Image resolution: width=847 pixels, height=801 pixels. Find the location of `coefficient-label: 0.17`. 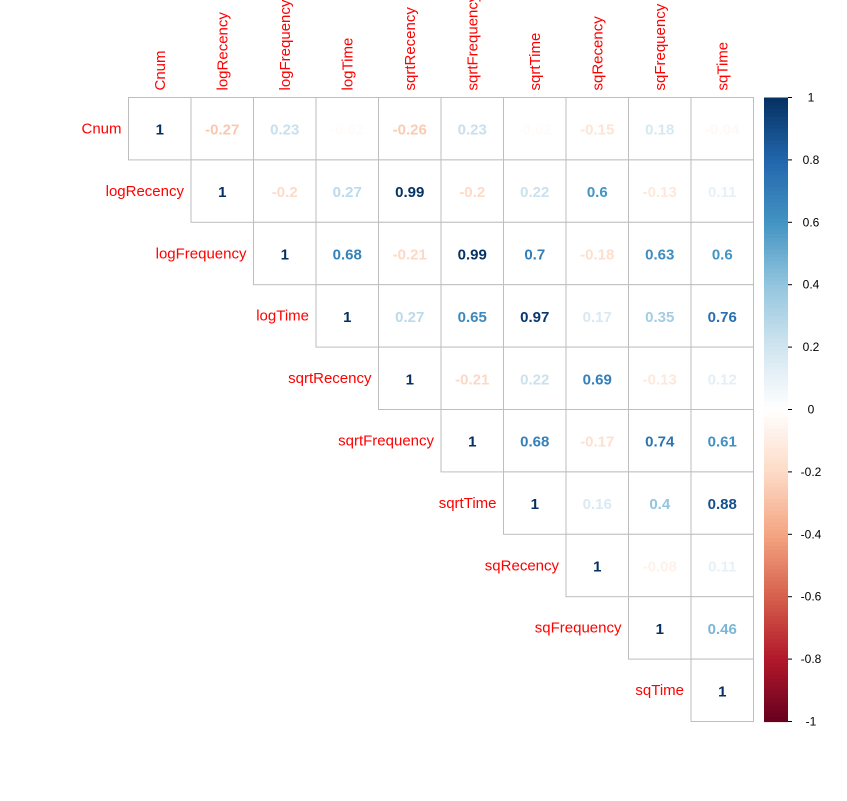

coefficient-label: 0.17 is located at coordinates (597, 317).